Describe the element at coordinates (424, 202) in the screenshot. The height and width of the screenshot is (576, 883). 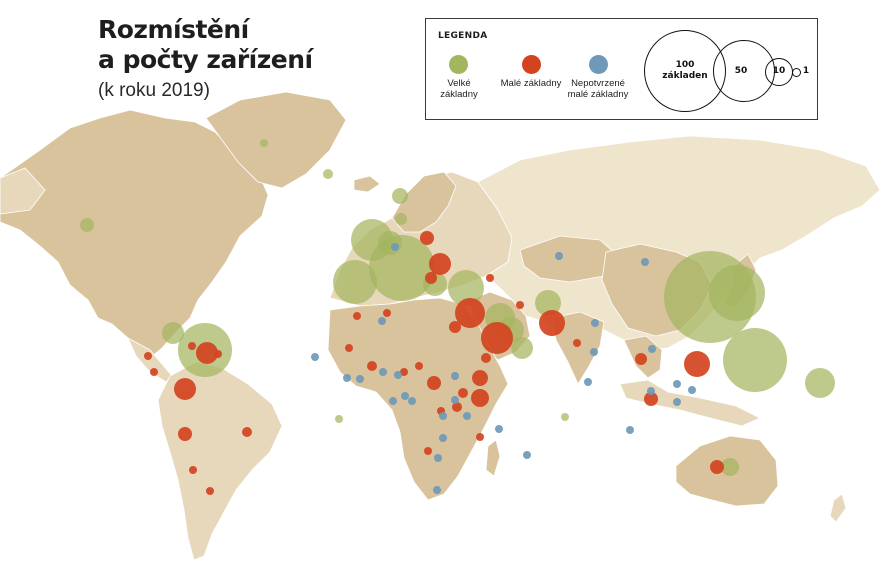
I see `scandinavia-landmass` at that location.